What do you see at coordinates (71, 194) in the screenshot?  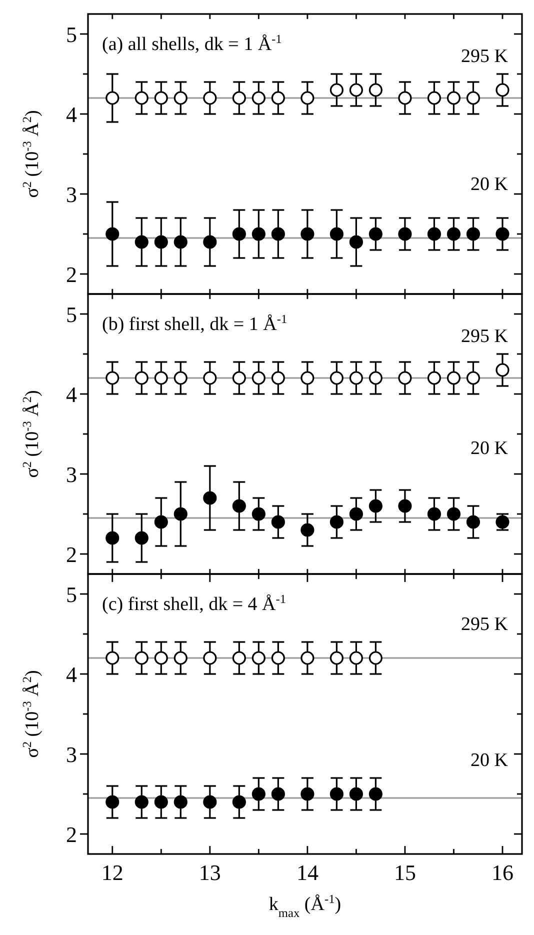 I see `y-tick-label: 3` at bounding box center [71, 194].